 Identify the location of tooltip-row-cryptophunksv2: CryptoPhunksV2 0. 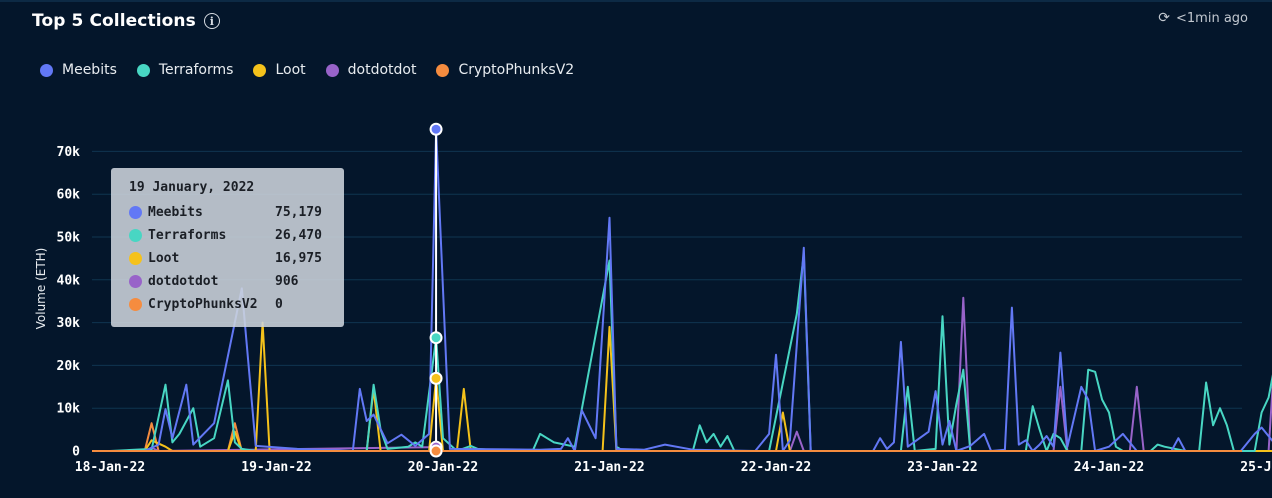
(236, 304).